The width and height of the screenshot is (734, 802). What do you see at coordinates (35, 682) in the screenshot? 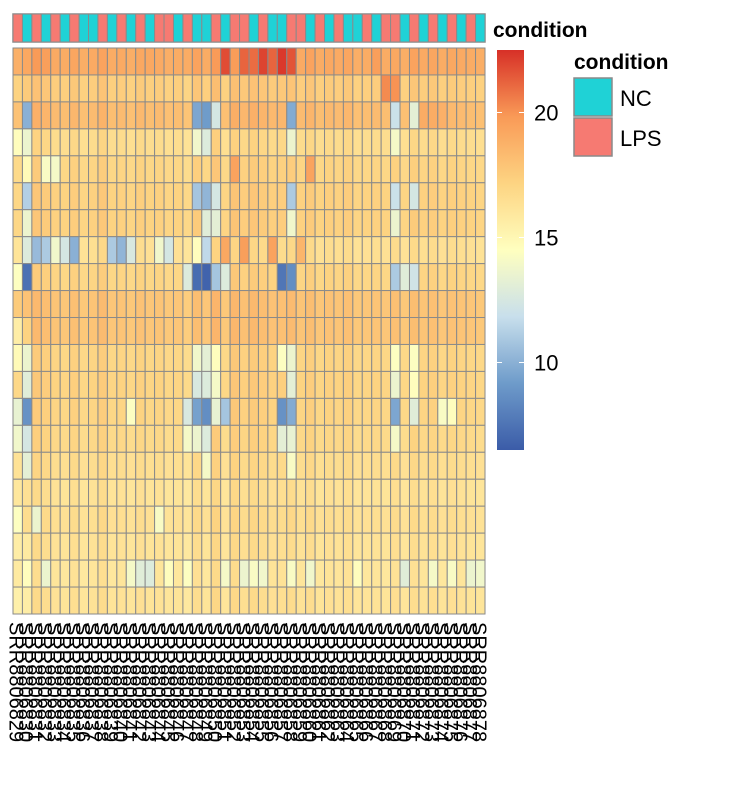
I see `column-label: SRR8806831` at bounding box center [35, 682].